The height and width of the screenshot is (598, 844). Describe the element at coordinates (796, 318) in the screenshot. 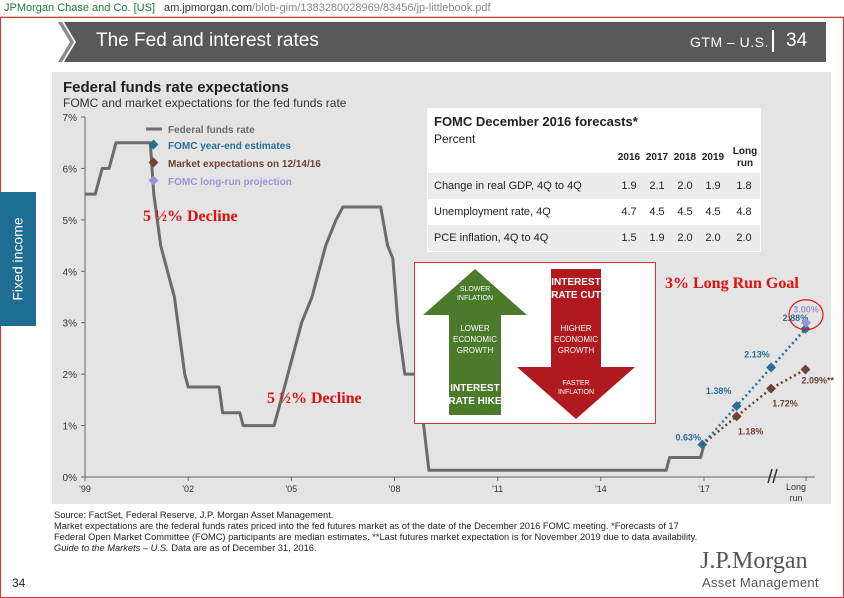

I see `fomc-estimate-label: 2.88%` at that location.